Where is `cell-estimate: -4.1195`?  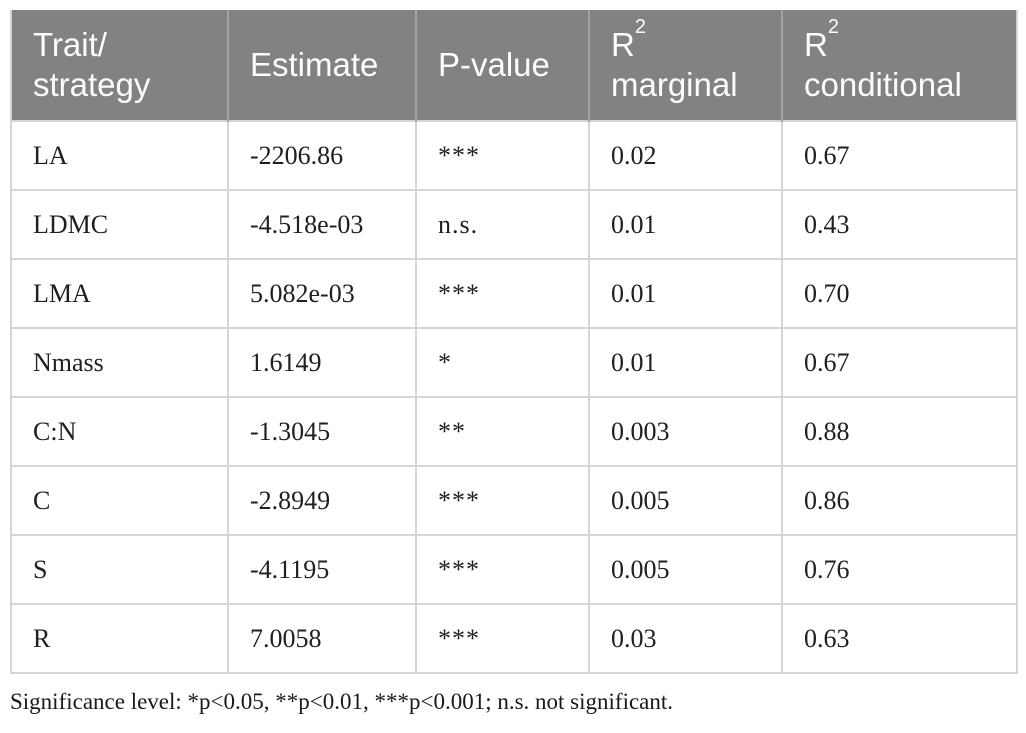
cell-estimate: -4.1195 is located at coordinates (322, 569).